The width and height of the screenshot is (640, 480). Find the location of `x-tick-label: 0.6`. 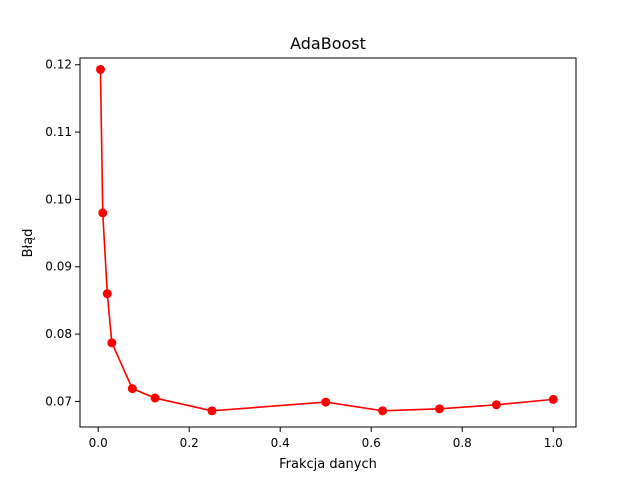

x-tick-label: 0.6 is located at coordinates (371, 443).